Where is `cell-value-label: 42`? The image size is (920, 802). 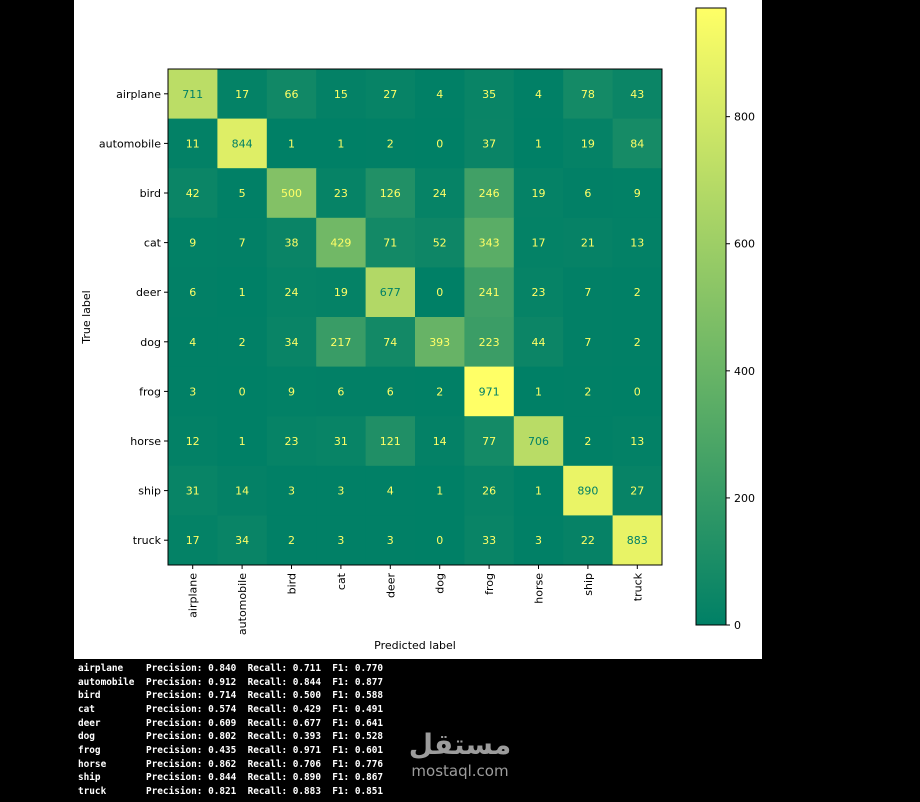 cell-value-label: 42 is located at coordinates (193, 193).